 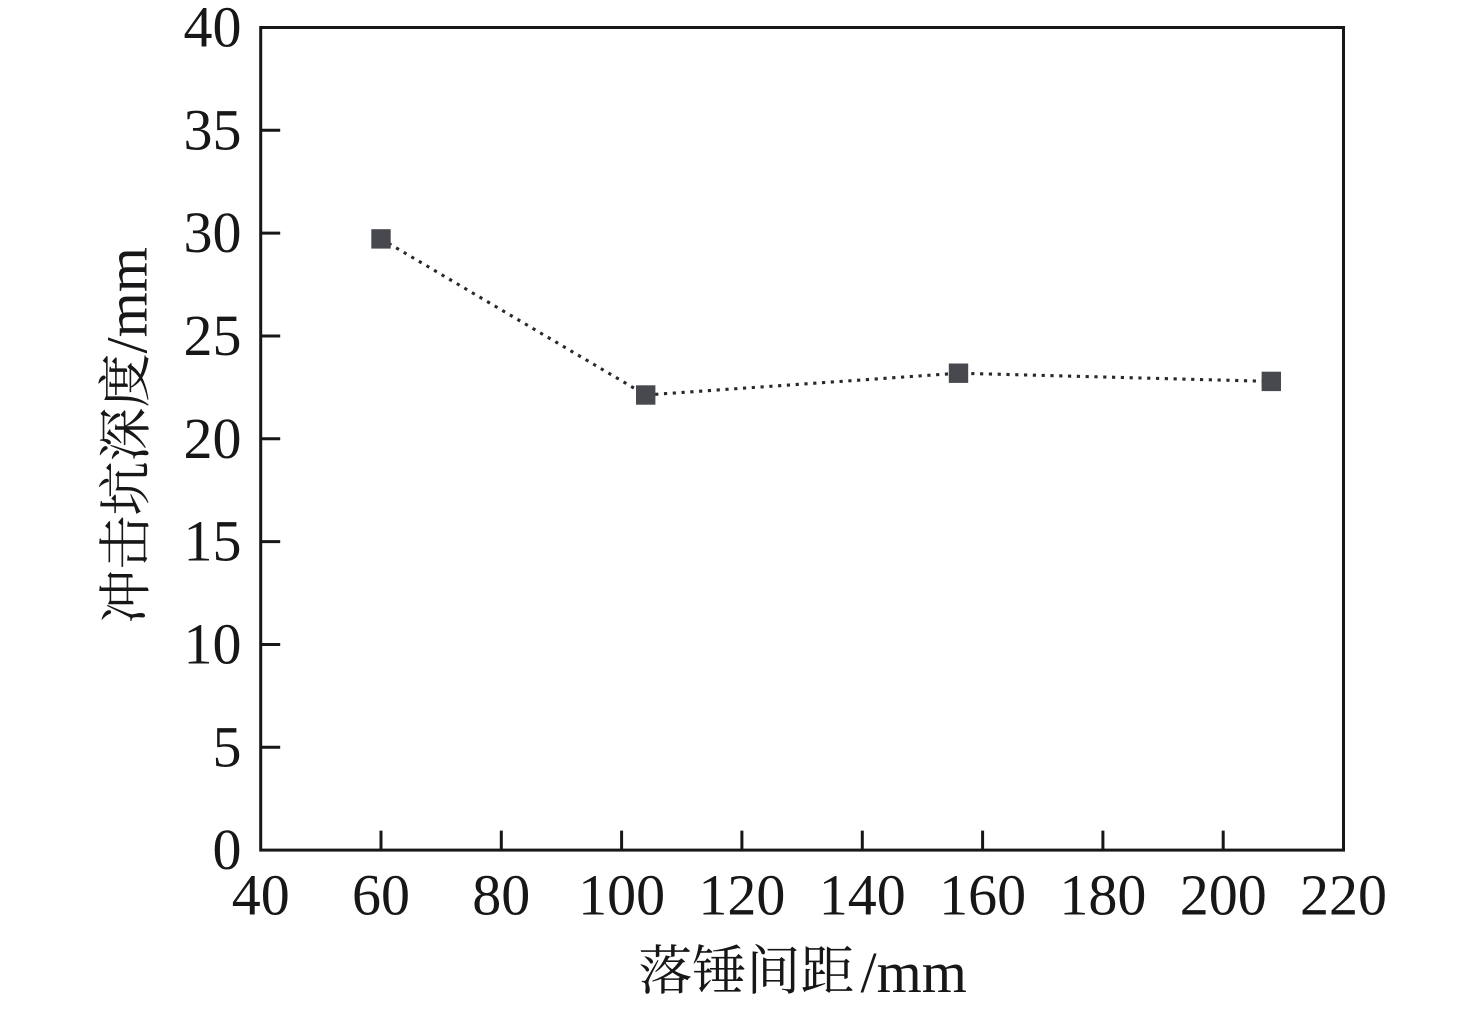 What do you see at coordinates (501, 895) in the screenshot?
I see `svg-text: 80` at bounding box center [501, 895].